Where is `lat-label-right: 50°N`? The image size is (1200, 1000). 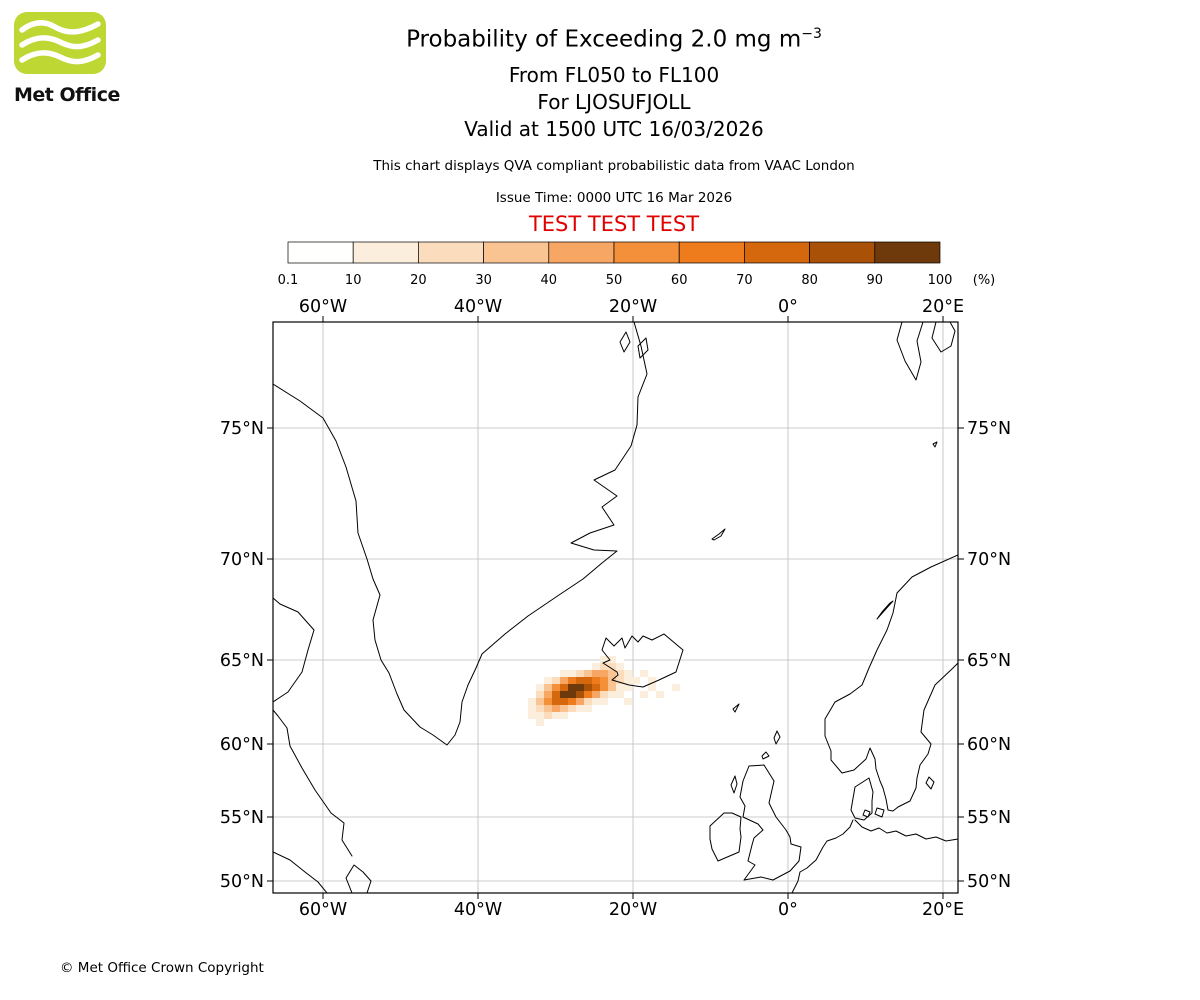 lat-label-right: 50°N is located at coordinates (989, 882).